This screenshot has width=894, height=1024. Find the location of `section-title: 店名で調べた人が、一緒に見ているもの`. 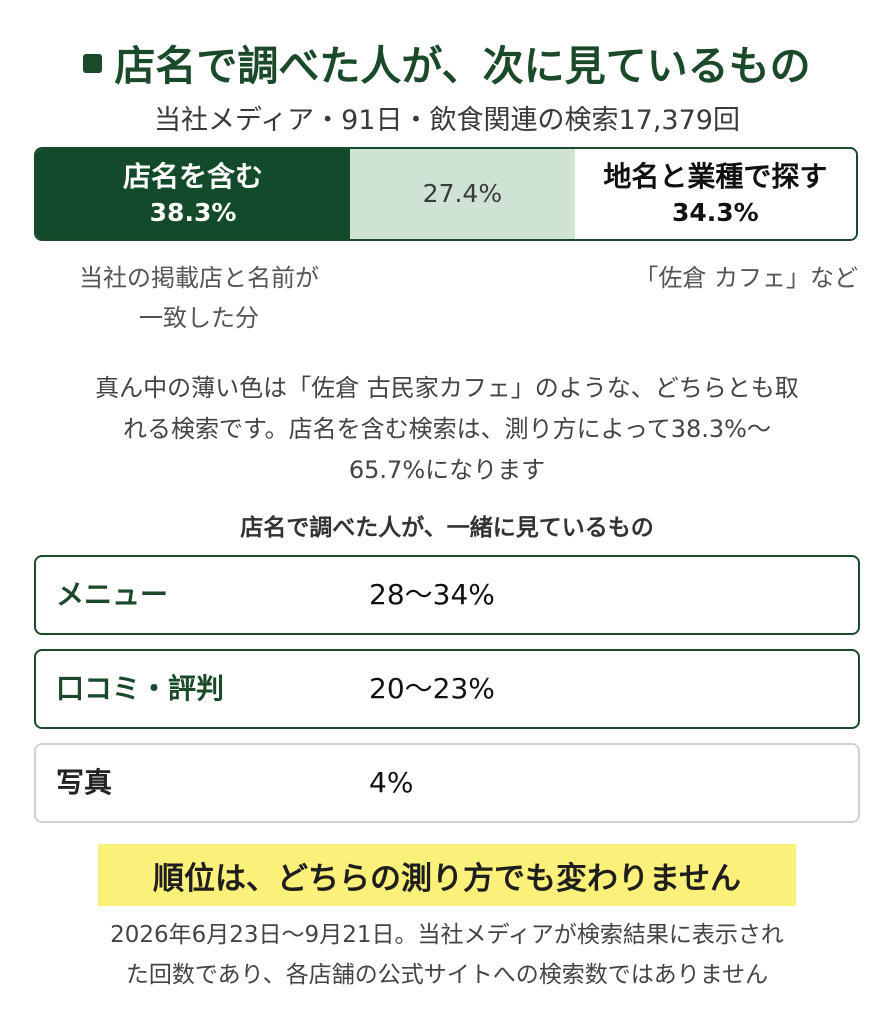

section-title: 店名で調べた人が、一緒に見ているもの is located at coordinates (447, 528).